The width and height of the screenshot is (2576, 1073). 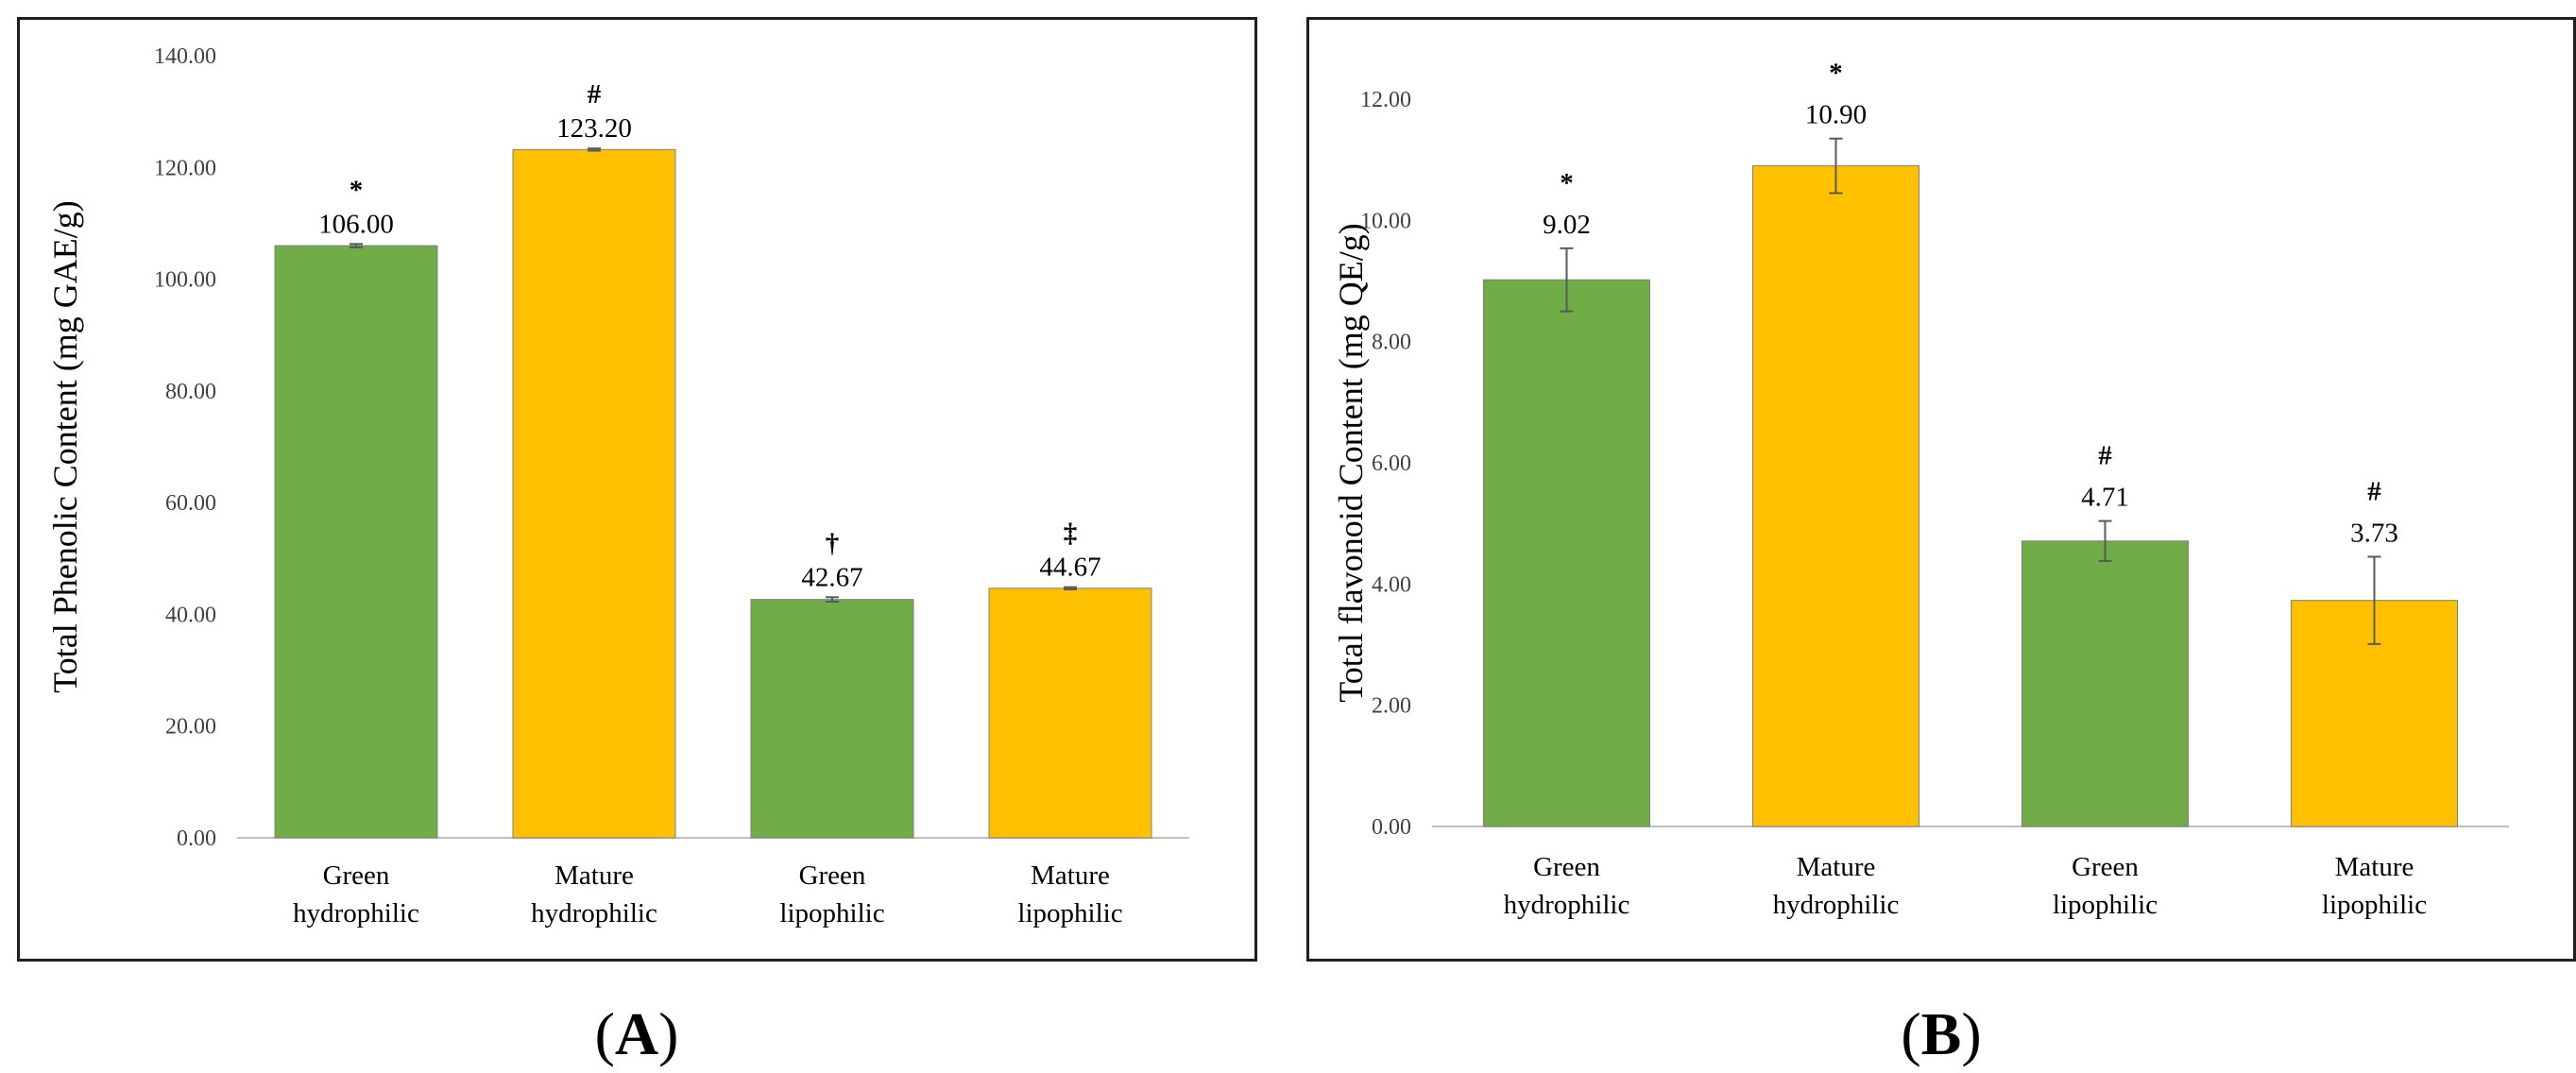 I want to click on chart-a-value-label: 123.20, so click(x=594, y=128).